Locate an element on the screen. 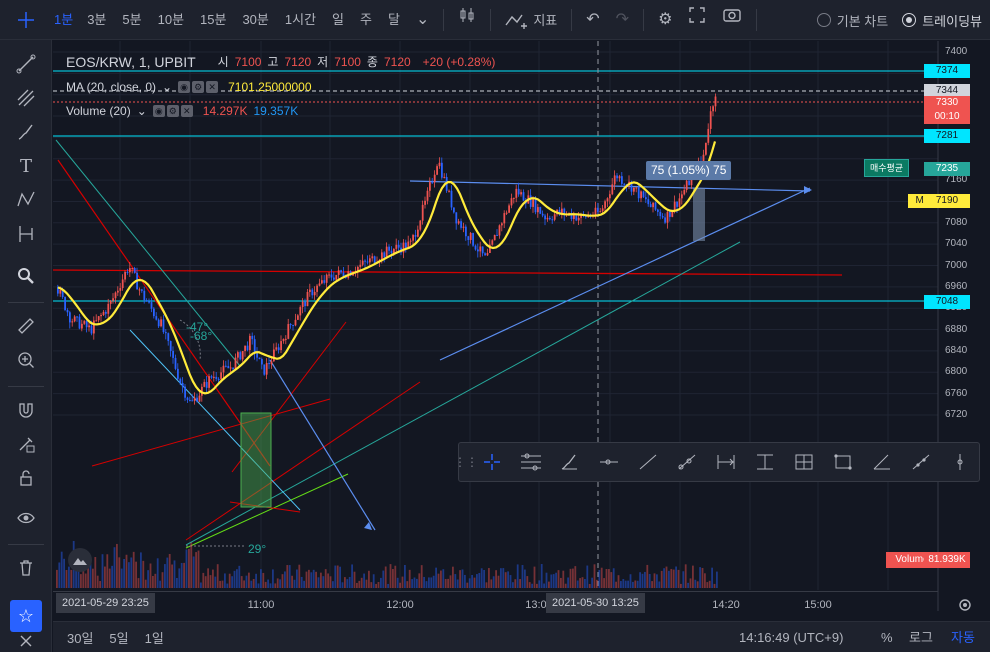  brush-icon is located at coordinates (26, 132).